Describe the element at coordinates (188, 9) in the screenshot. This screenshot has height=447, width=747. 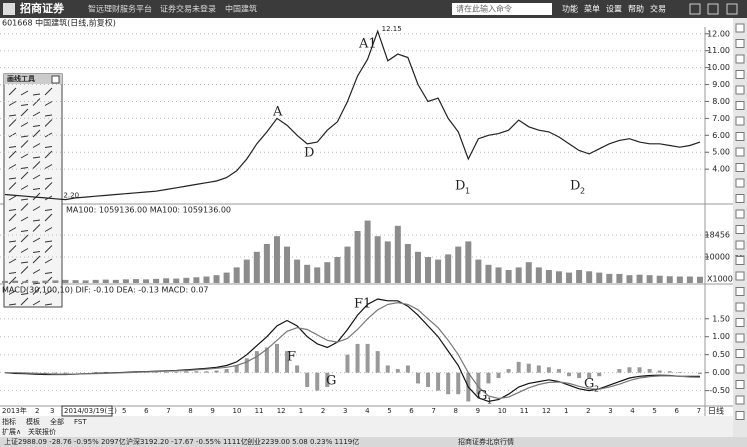
I see `login-status: 证券交易未登录` at that location.